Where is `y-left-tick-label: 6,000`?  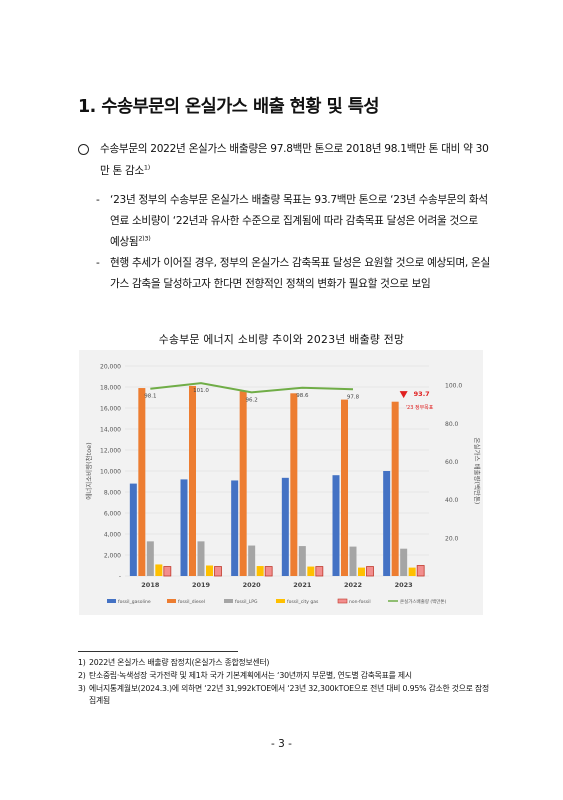 y-left-tick-label: 6,000 is located at coordinates (112, 514).